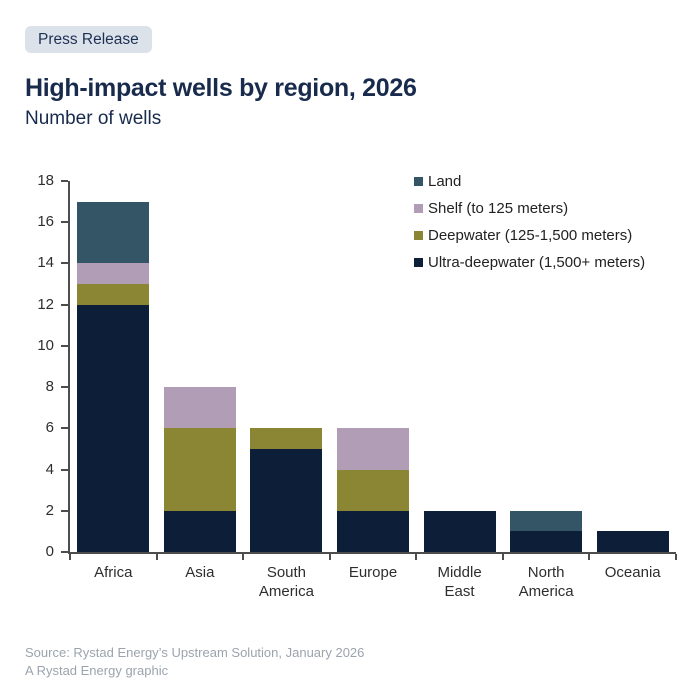 The width and height of the screenshot is (700, 700). Describe the element at coordinates (529, 181) in the screenshot. I see `legend-item-land: Land` at that location.